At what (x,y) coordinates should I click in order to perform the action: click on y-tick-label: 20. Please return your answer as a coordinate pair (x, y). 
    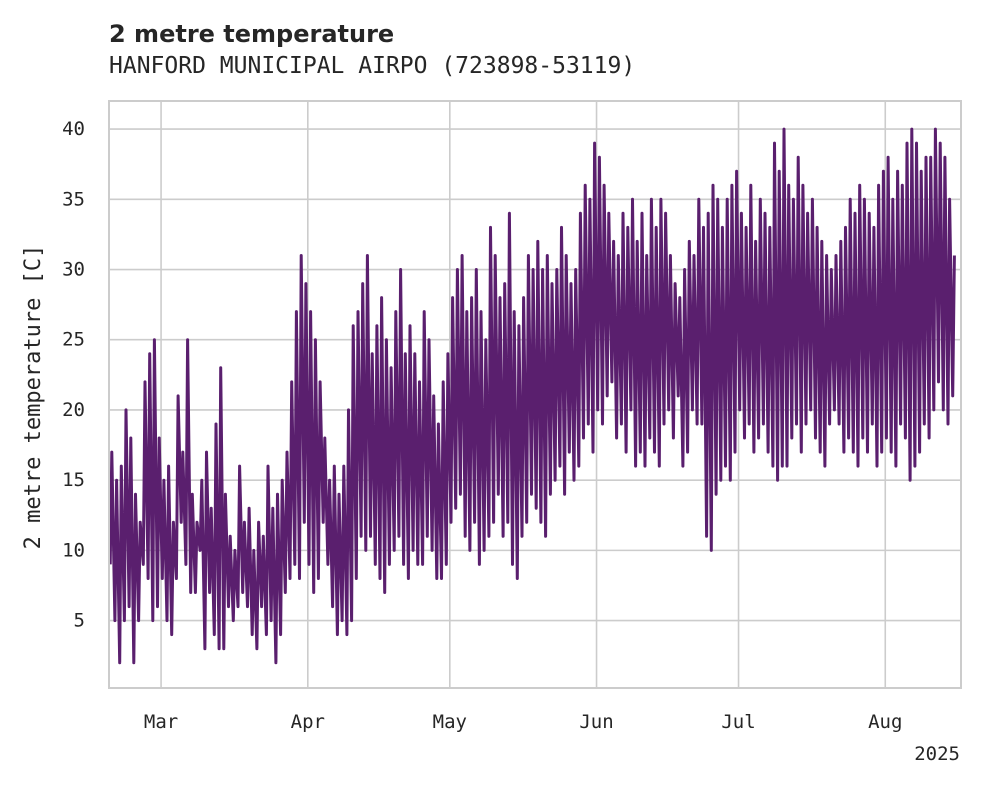
    Looking at the image, I should click on (73, 410).